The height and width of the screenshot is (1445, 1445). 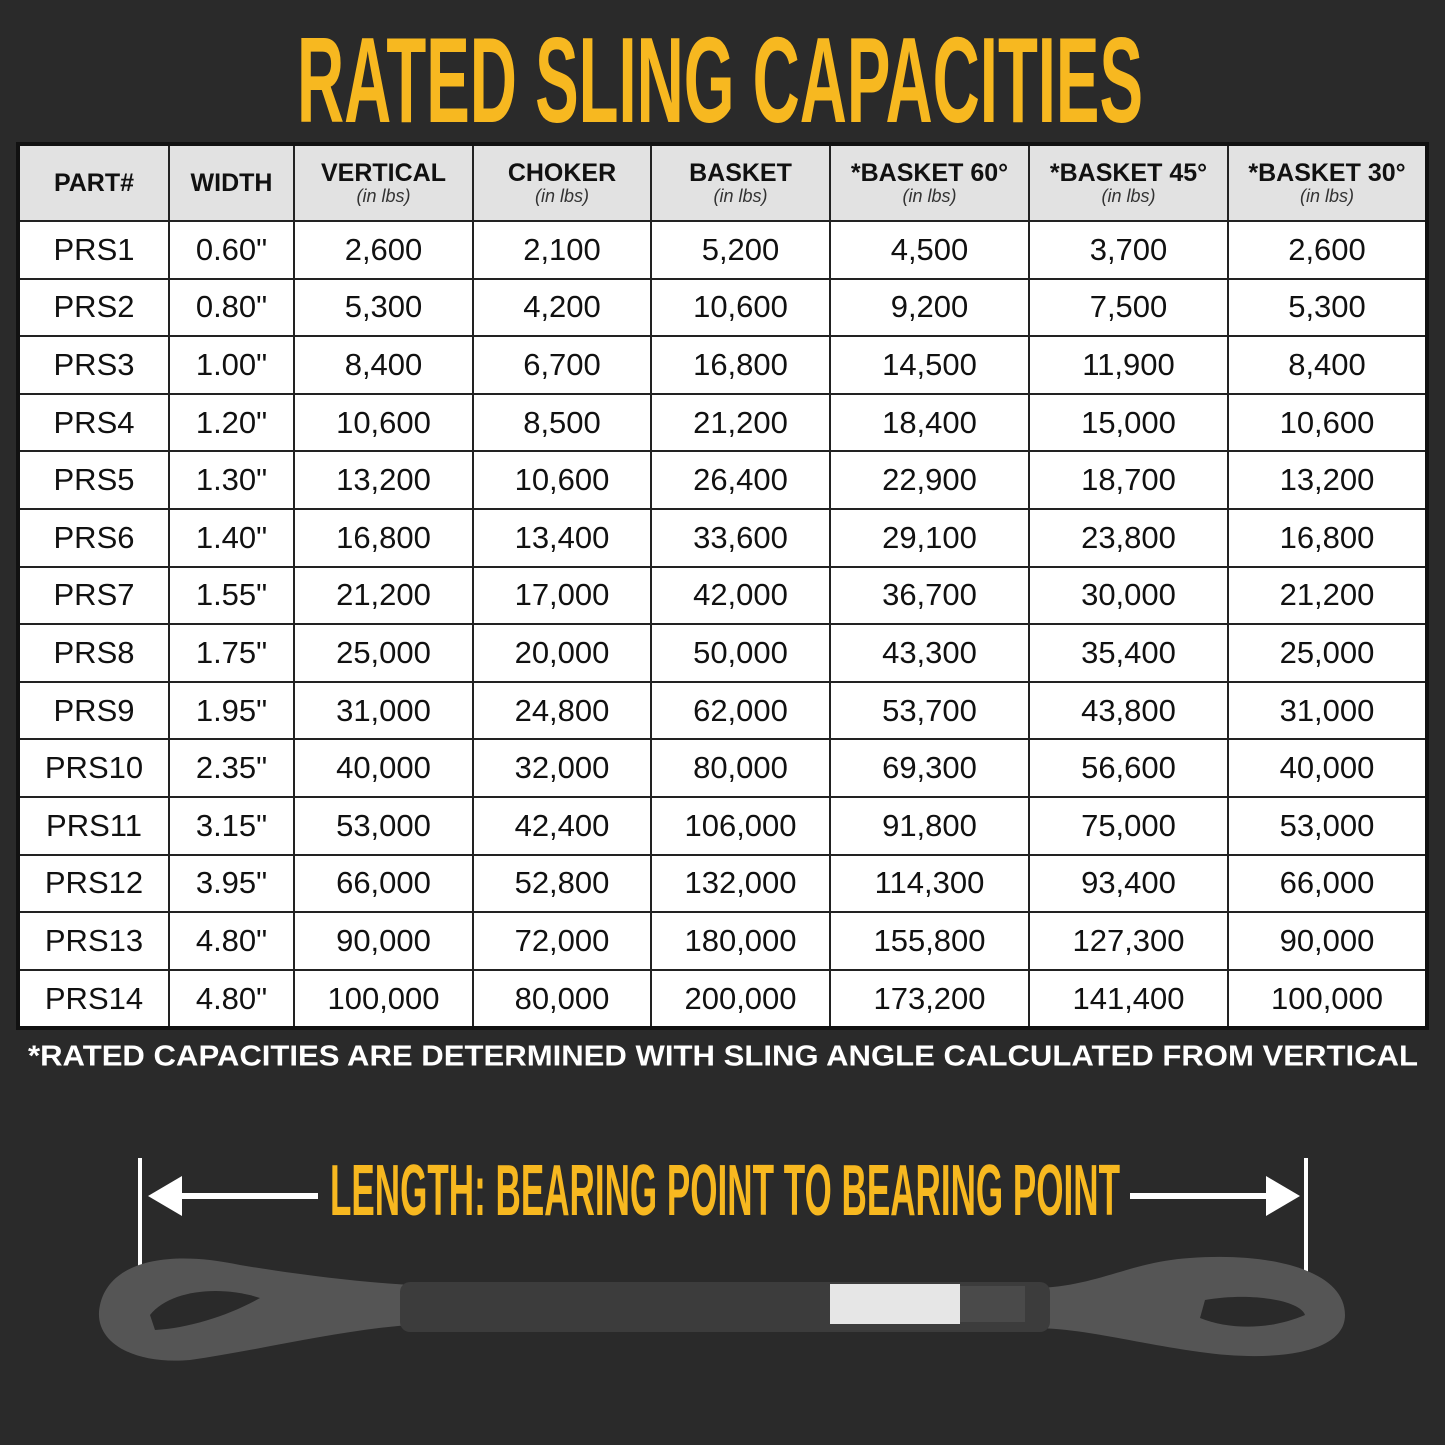 I want to click on table-cell: 0.80", so click(x=231, y=307).